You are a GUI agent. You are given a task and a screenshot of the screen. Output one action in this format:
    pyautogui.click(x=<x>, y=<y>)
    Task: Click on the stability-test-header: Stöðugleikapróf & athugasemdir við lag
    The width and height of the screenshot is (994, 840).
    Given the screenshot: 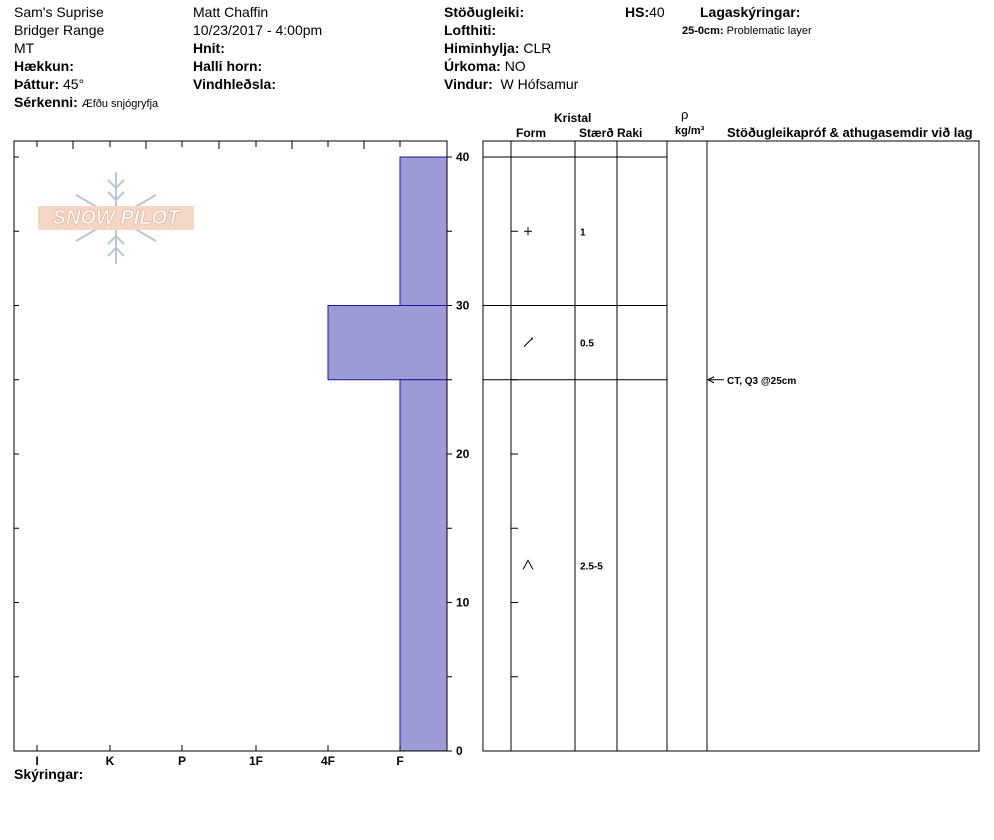 What is the action you would take?
    pyautogui.click(x=850, y=132)
    